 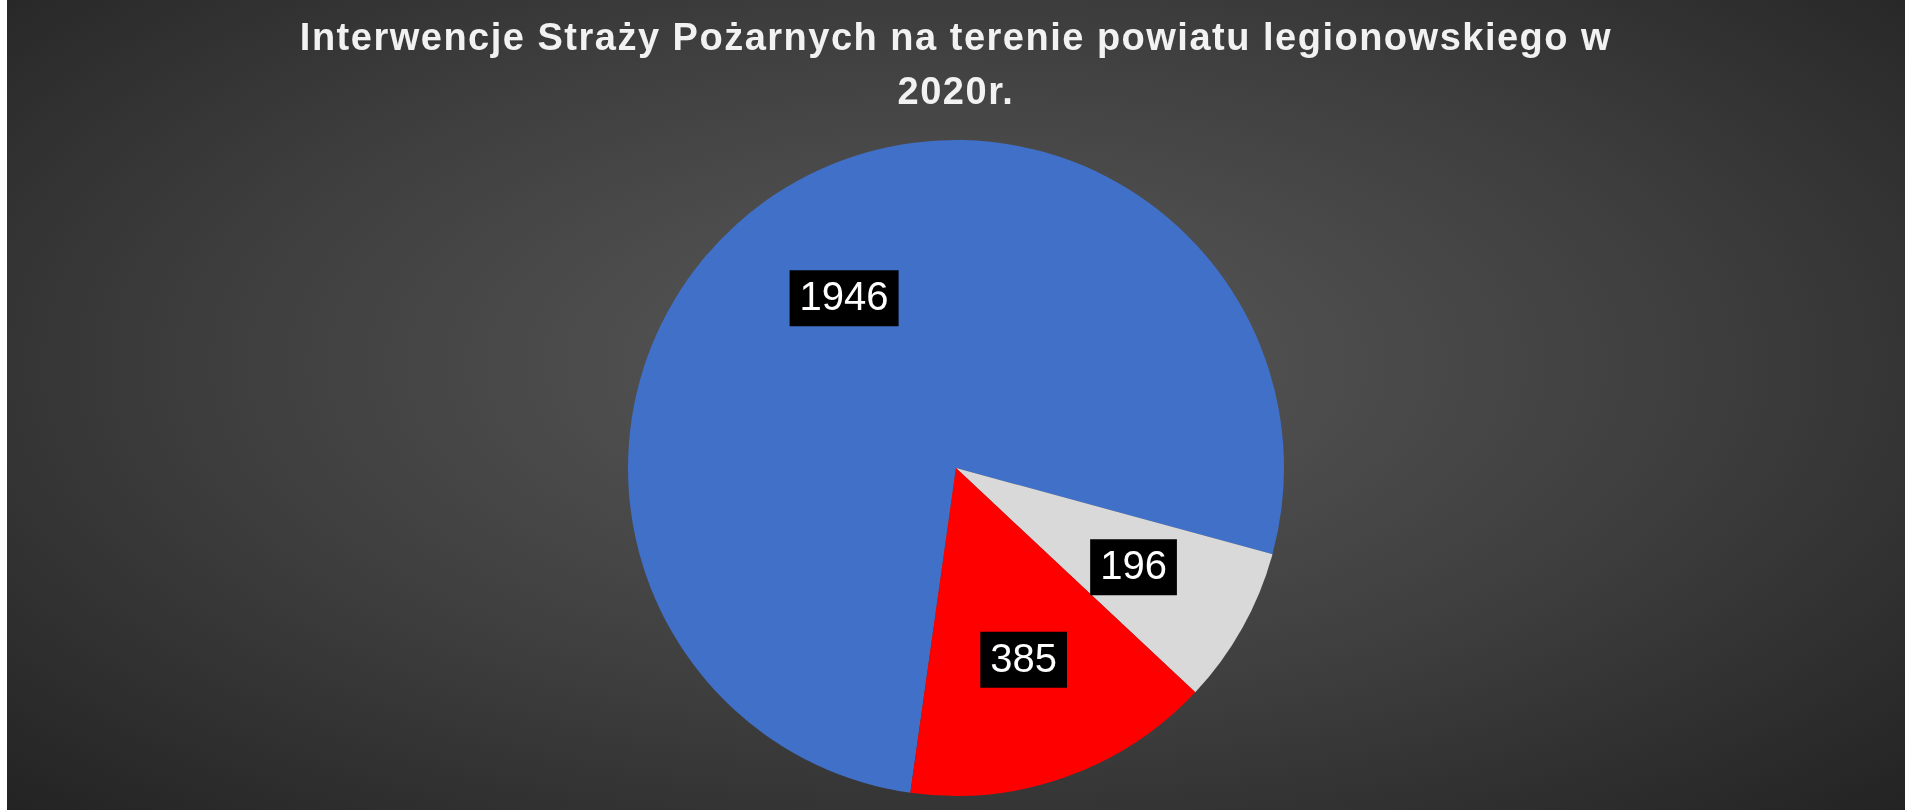 What do you see at coordinates (844, 296) in the screenshot?
I see `data-label: 1946` at bounding box center [844, 296].